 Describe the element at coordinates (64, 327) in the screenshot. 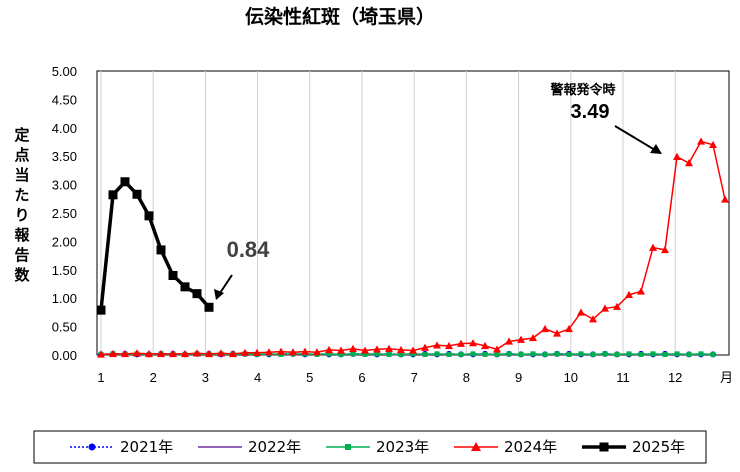

I see `y-tick-label: 0.50` at that location.